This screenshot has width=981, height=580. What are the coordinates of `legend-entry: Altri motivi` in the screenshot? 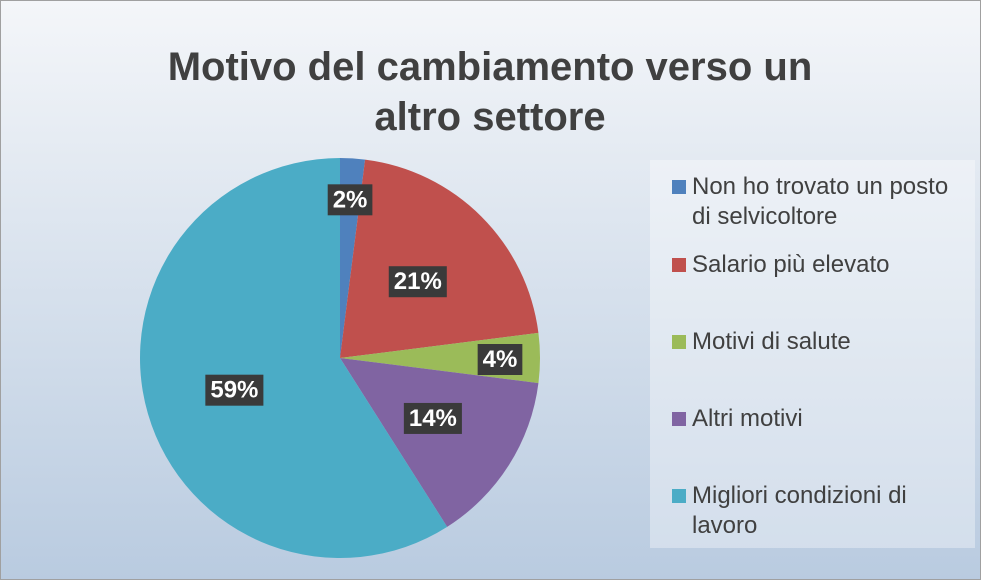 It's located at (818, 442).